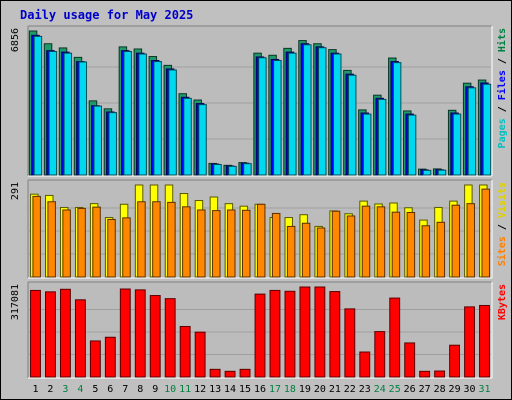 This screenshot has height=400, width=512. What do you see at coordinates (425, 389) in the screenshot?
I see `day-label-27: 27` at bounding box center [425, 389].